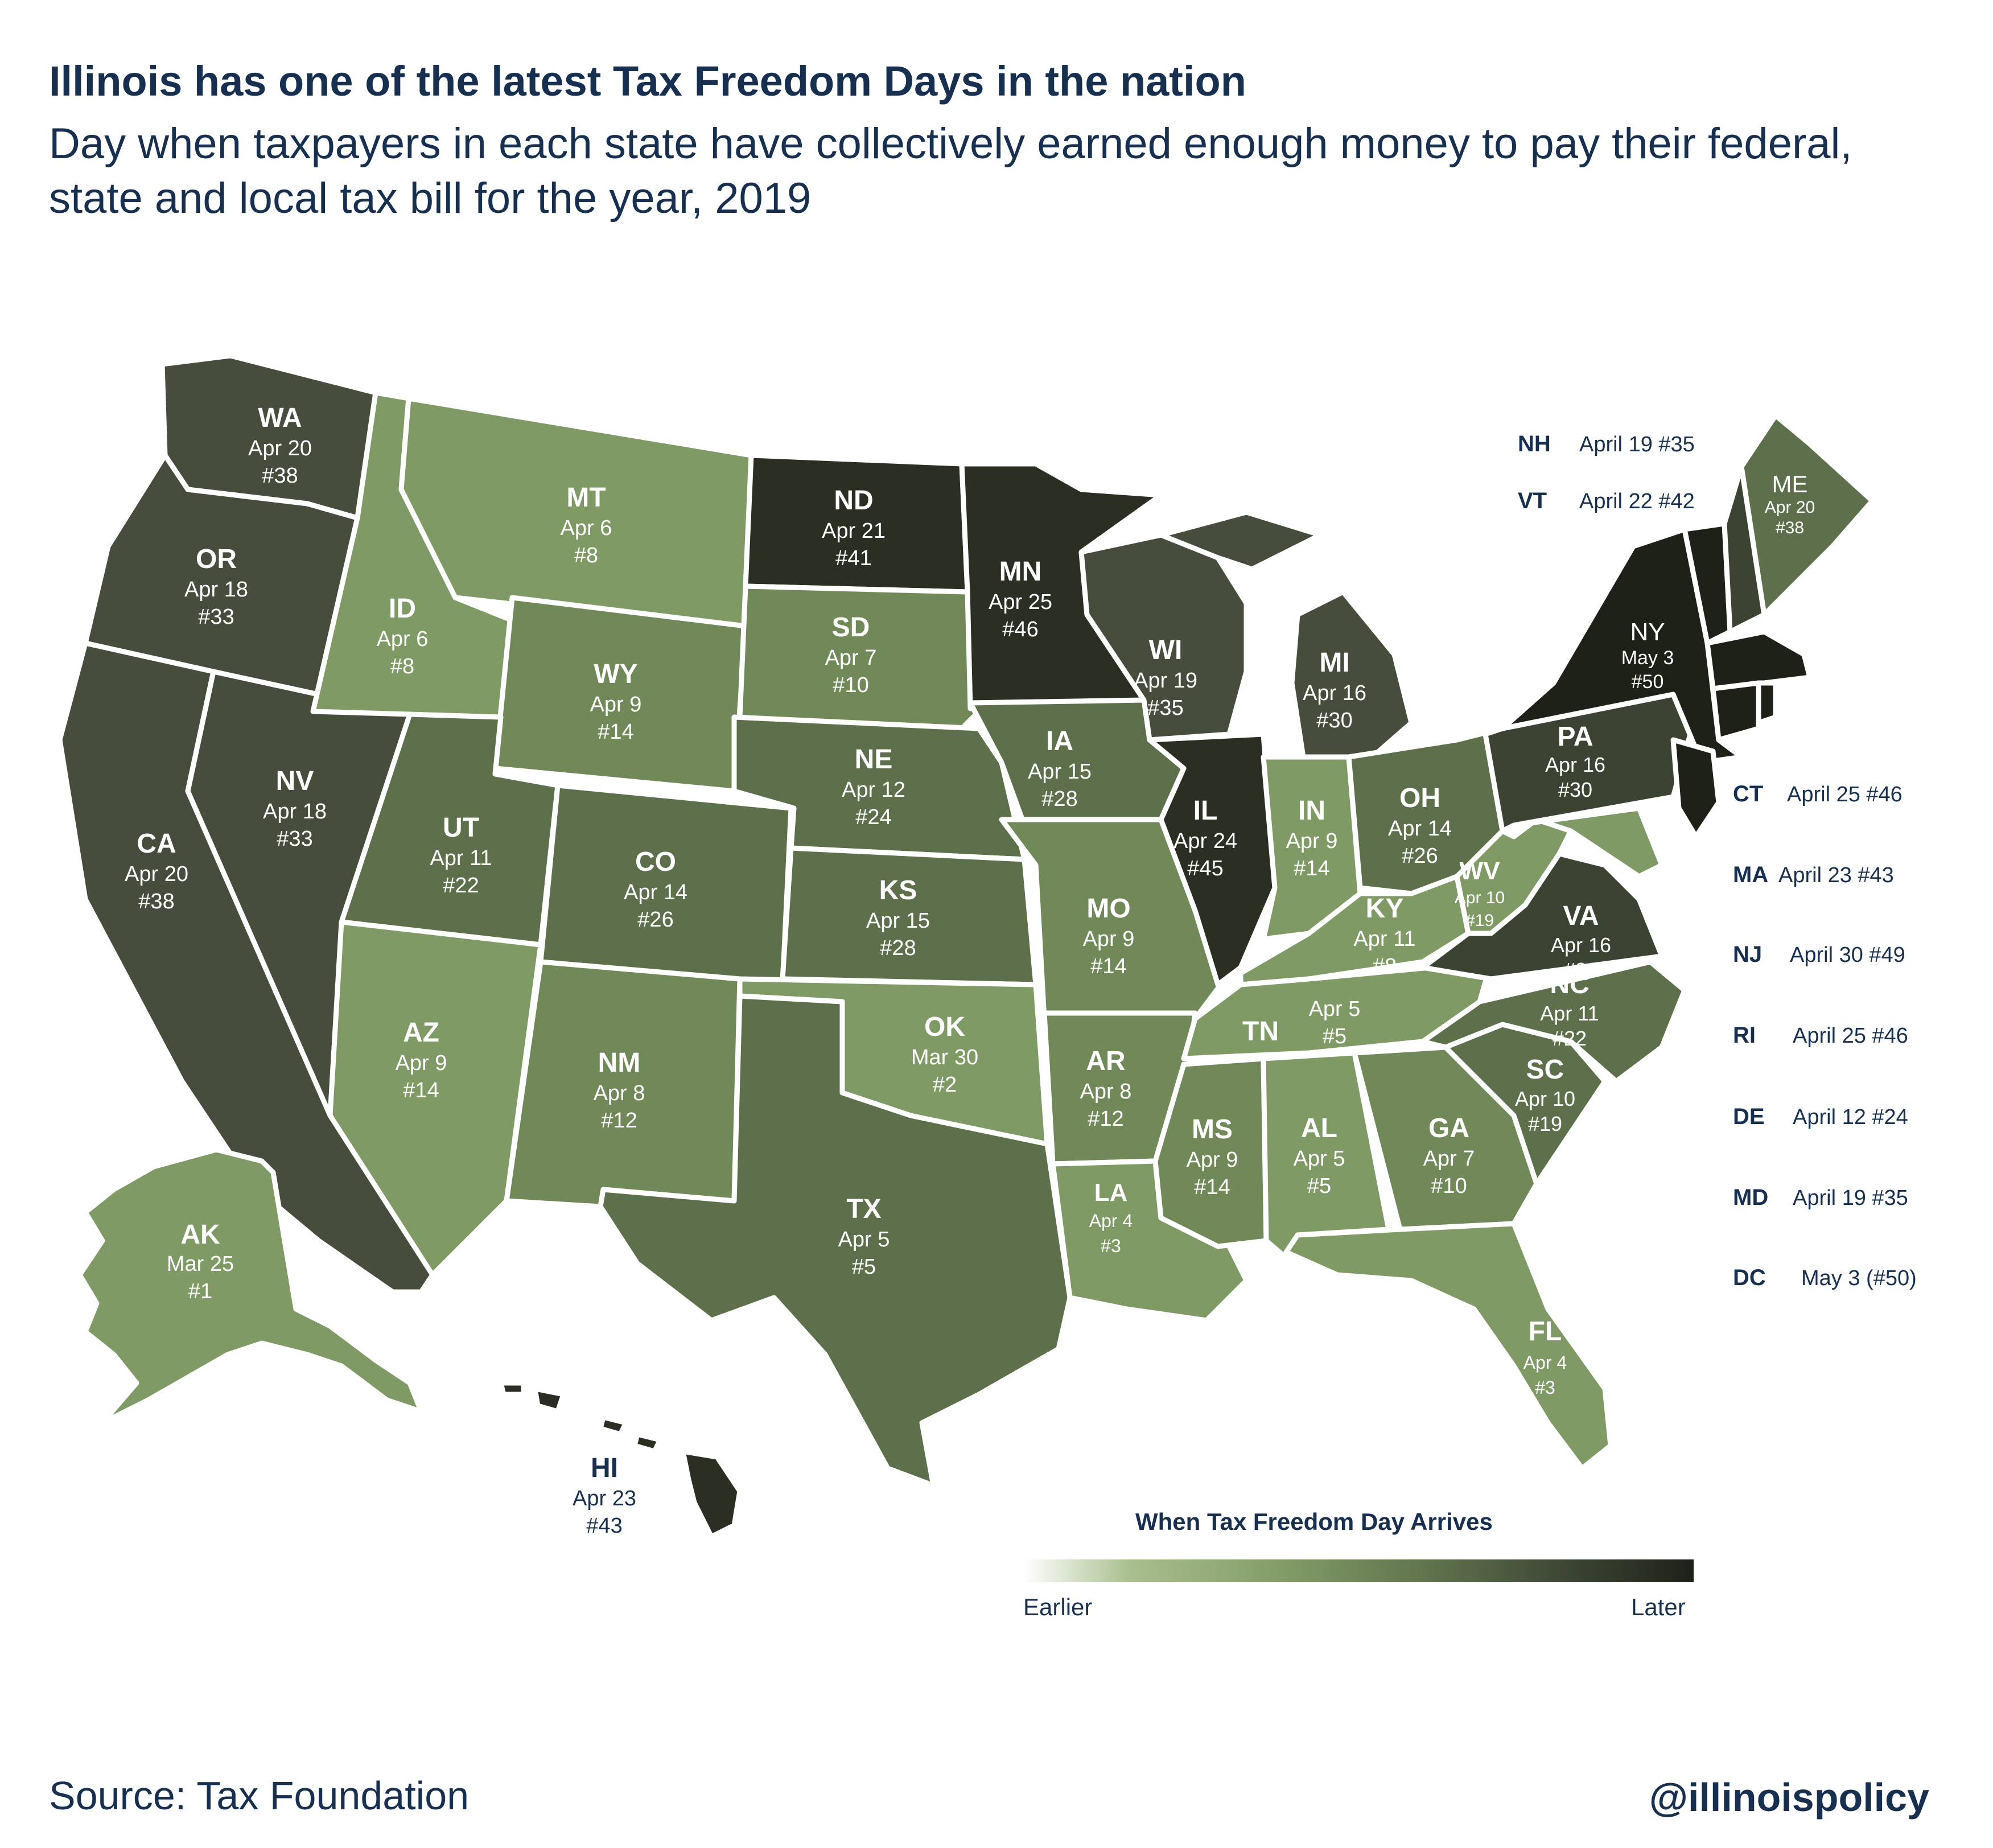  What do you see at coordinates (1747, 954) in the screenshot?
I see `svg-text: NJ` at bounding box center [1747, 954].